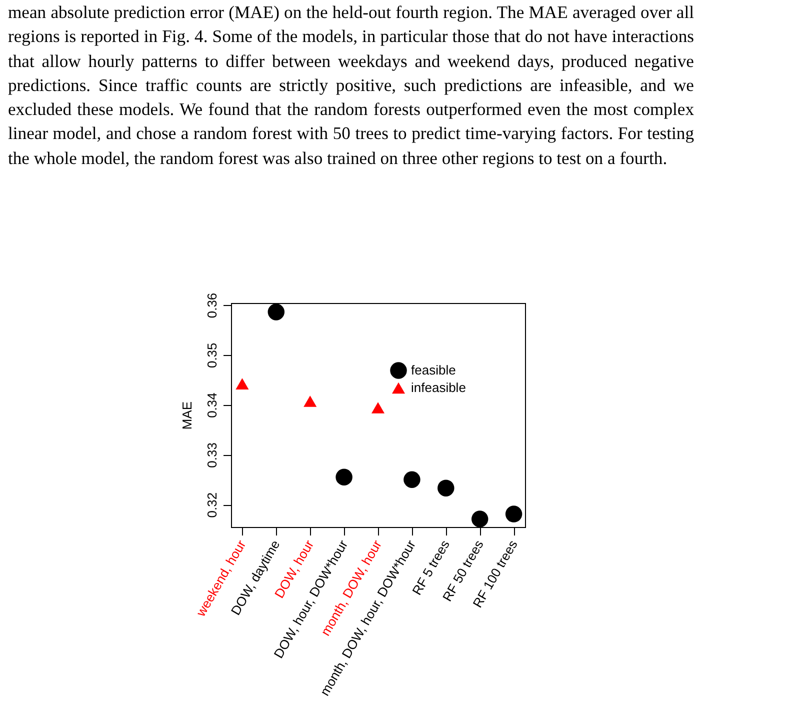 The width and height of the screenshot is (788, 706). What do you see at coordinates (212, 355) in the screenshot?
I see `y-tick-label: 0.35` at bounding box center [212, 355].